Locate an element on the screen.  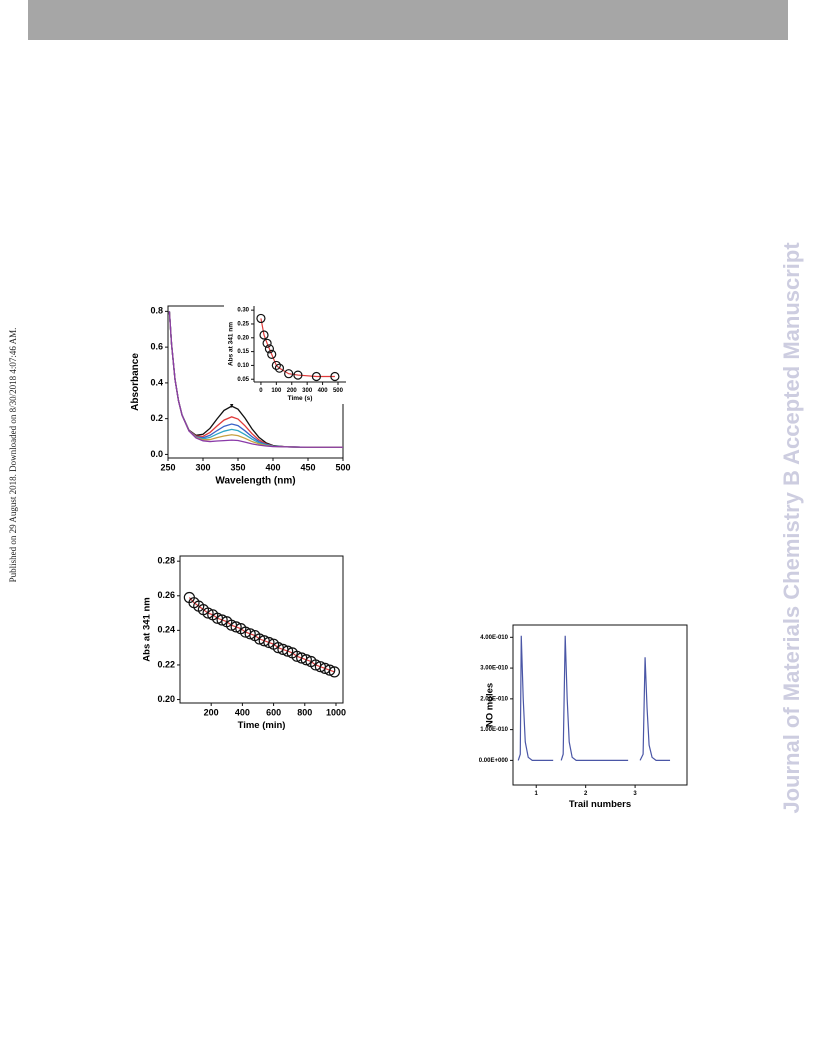
x-axis-label: Trail numbers is located at coordinates (600, 804).